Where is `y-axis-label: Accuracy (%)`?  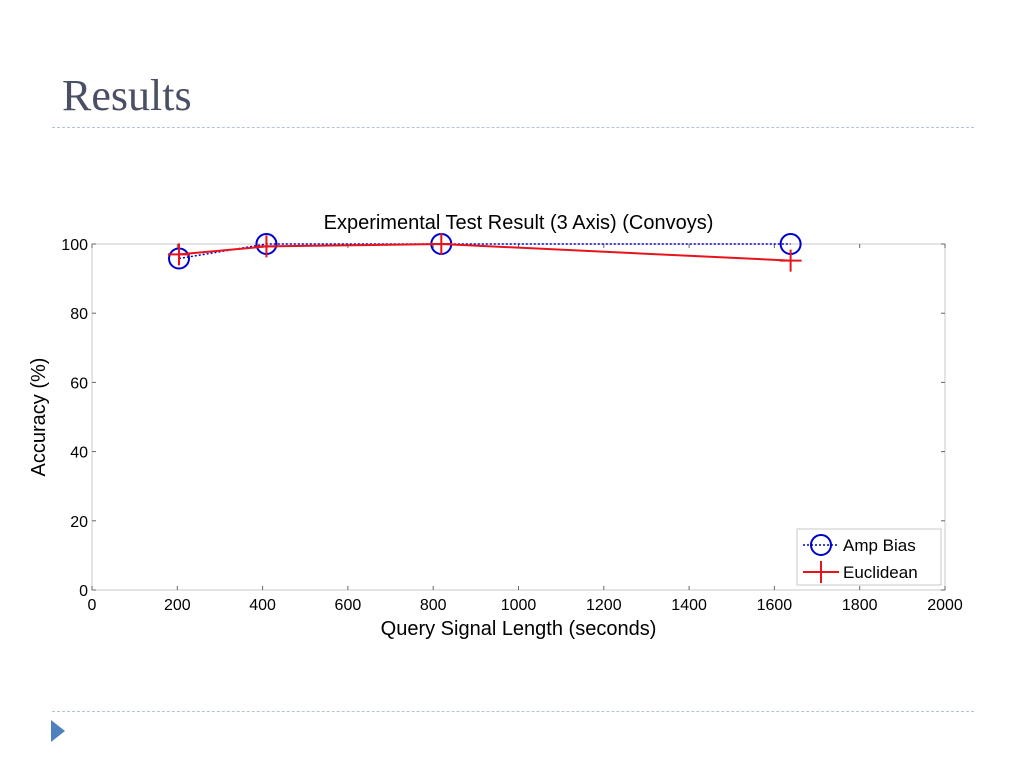 y-axis-label: Accuracy (%) is located at coordinates (39, 417).